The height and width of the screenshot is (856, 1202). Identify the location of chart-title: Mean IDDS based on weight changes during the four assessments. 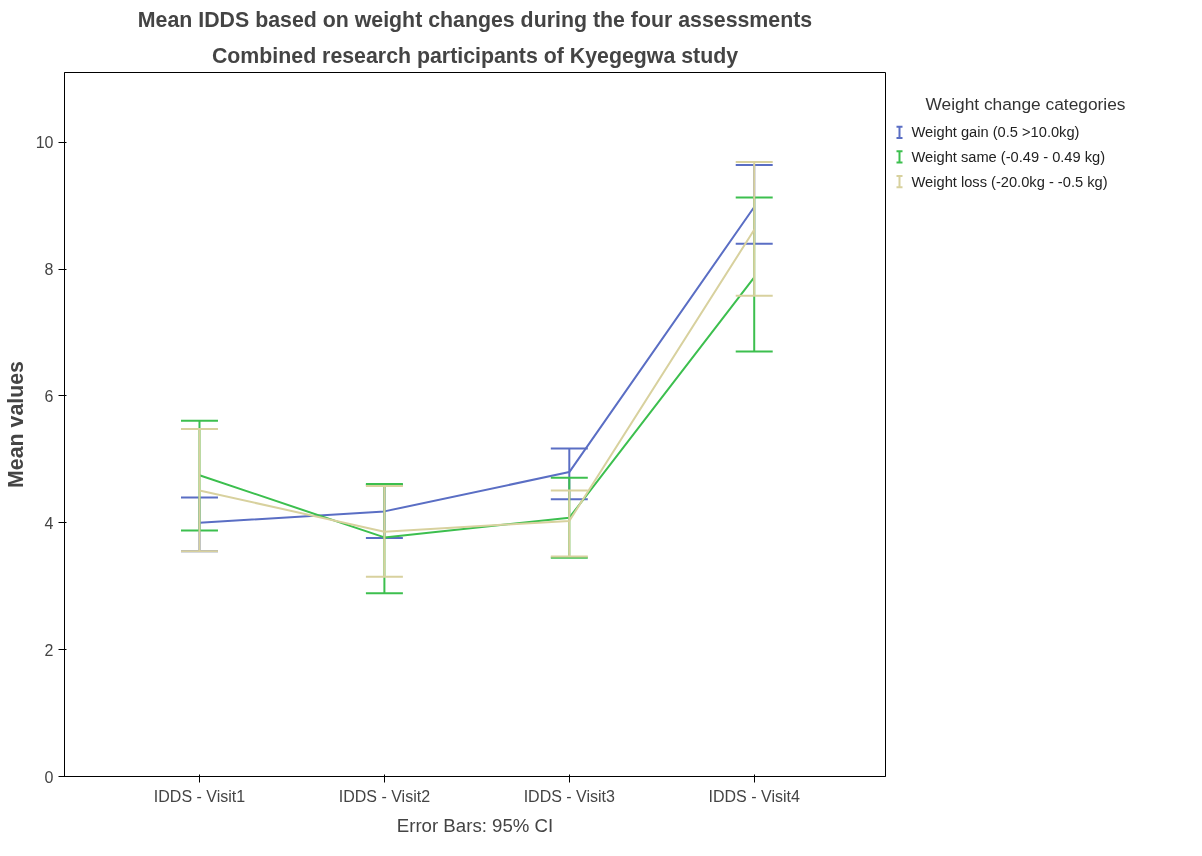
(475, 19).